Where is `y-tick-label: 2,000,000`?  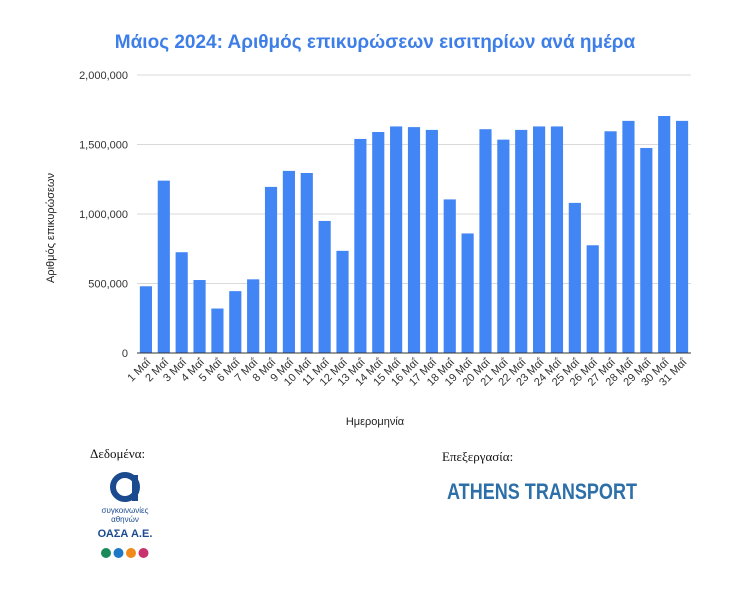 y-tick-label: 2,000,000 is located at coordinates (103, 76).